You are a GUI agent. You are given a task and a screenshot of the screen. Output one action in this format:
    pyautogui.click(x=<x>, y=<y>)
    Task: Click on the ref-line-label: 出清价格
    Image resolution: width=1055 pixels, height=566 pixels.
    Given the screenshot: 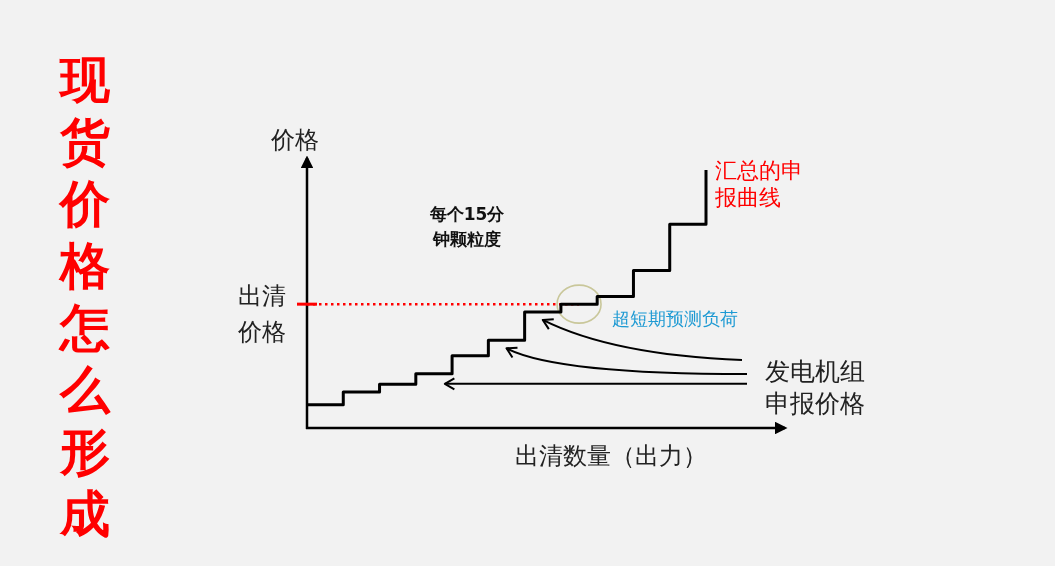 What is the action you would take?
    pyautogui.click(x=261, y=313)
    